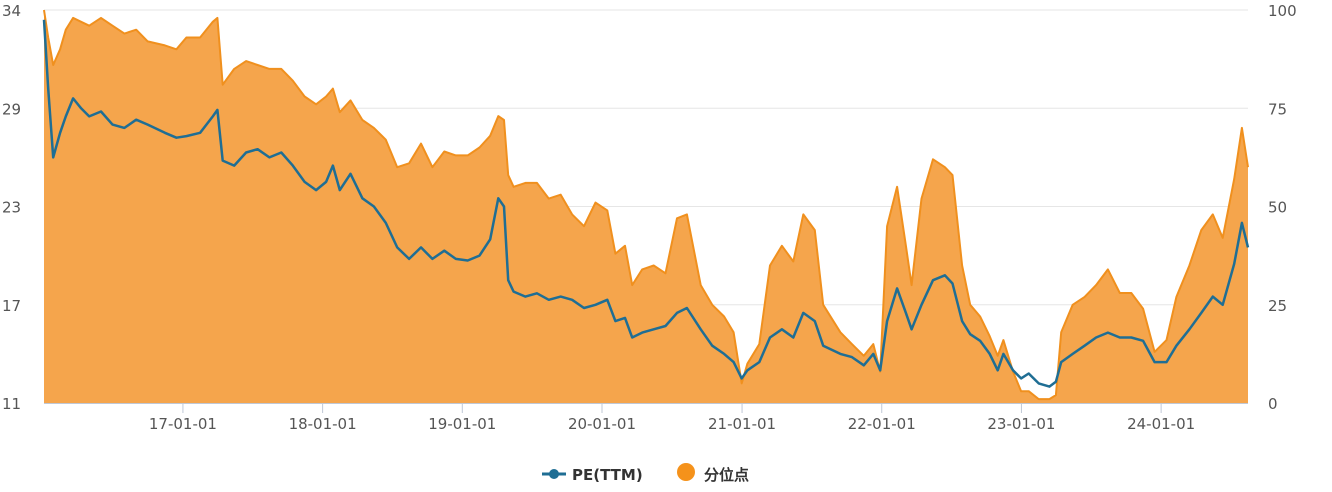 The width and height of the screenshot is (1332, 492). I want to click on legend-label-percentile: 分位点, so click(726, 475).